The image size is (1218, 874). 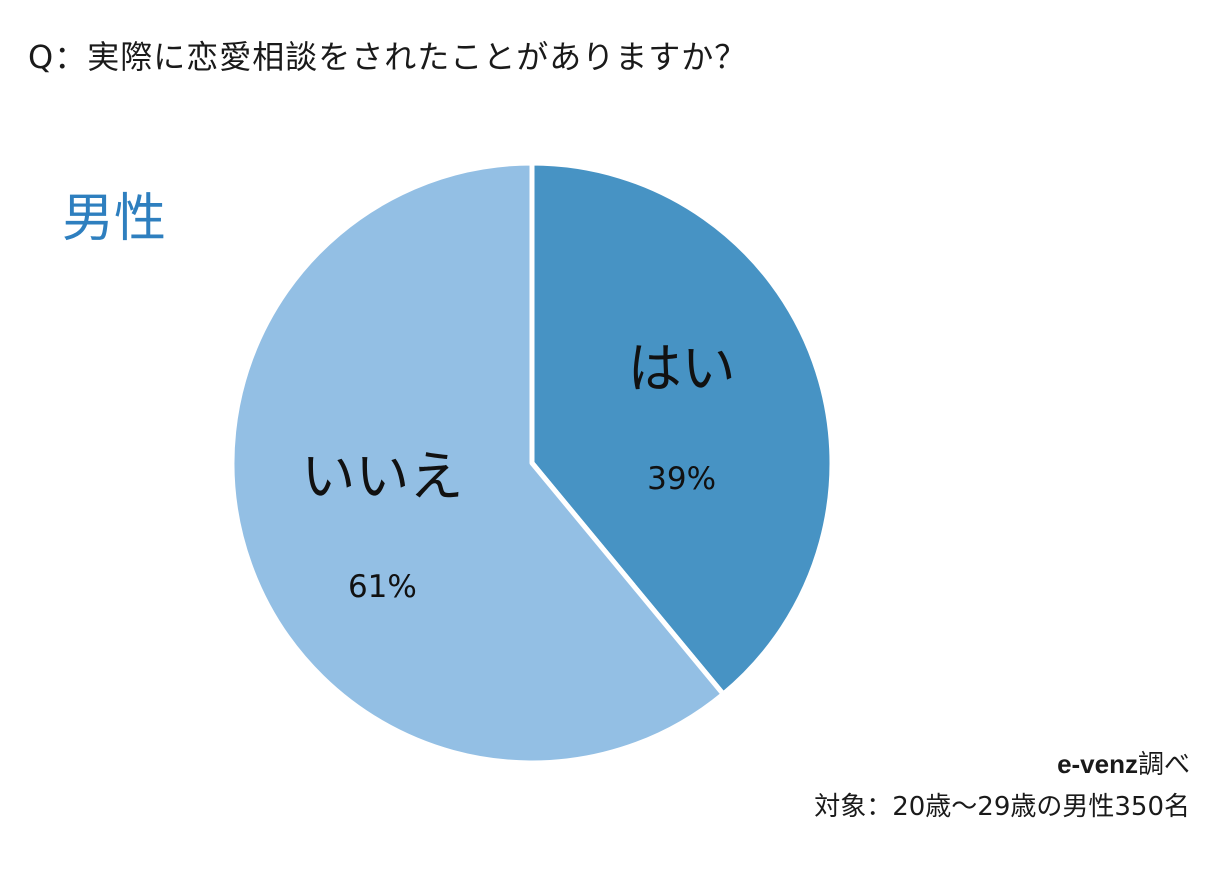 What do you see at coordinates (382, 476) in the screenshot?
I see `pie-slice-label-1: いいえ` at bounding box center [382, 476].